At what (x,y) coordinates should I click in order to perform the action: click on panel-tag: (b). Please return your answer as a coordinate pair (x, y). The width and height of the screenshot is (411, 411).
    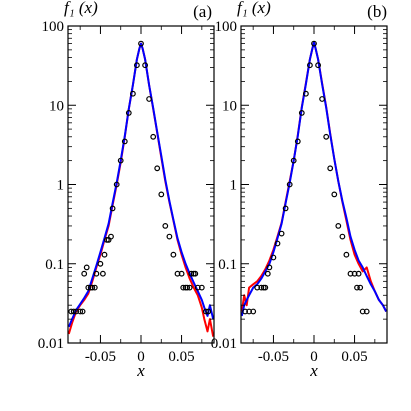
    Looking at the image, I should click on (377, 11).